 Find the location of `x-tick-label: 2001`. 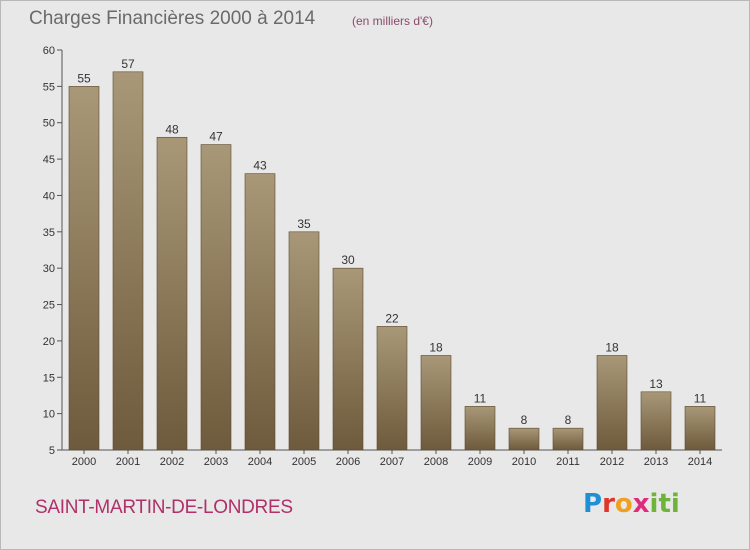

x-tick-label: 2001 is located at coordinates (128, 462).